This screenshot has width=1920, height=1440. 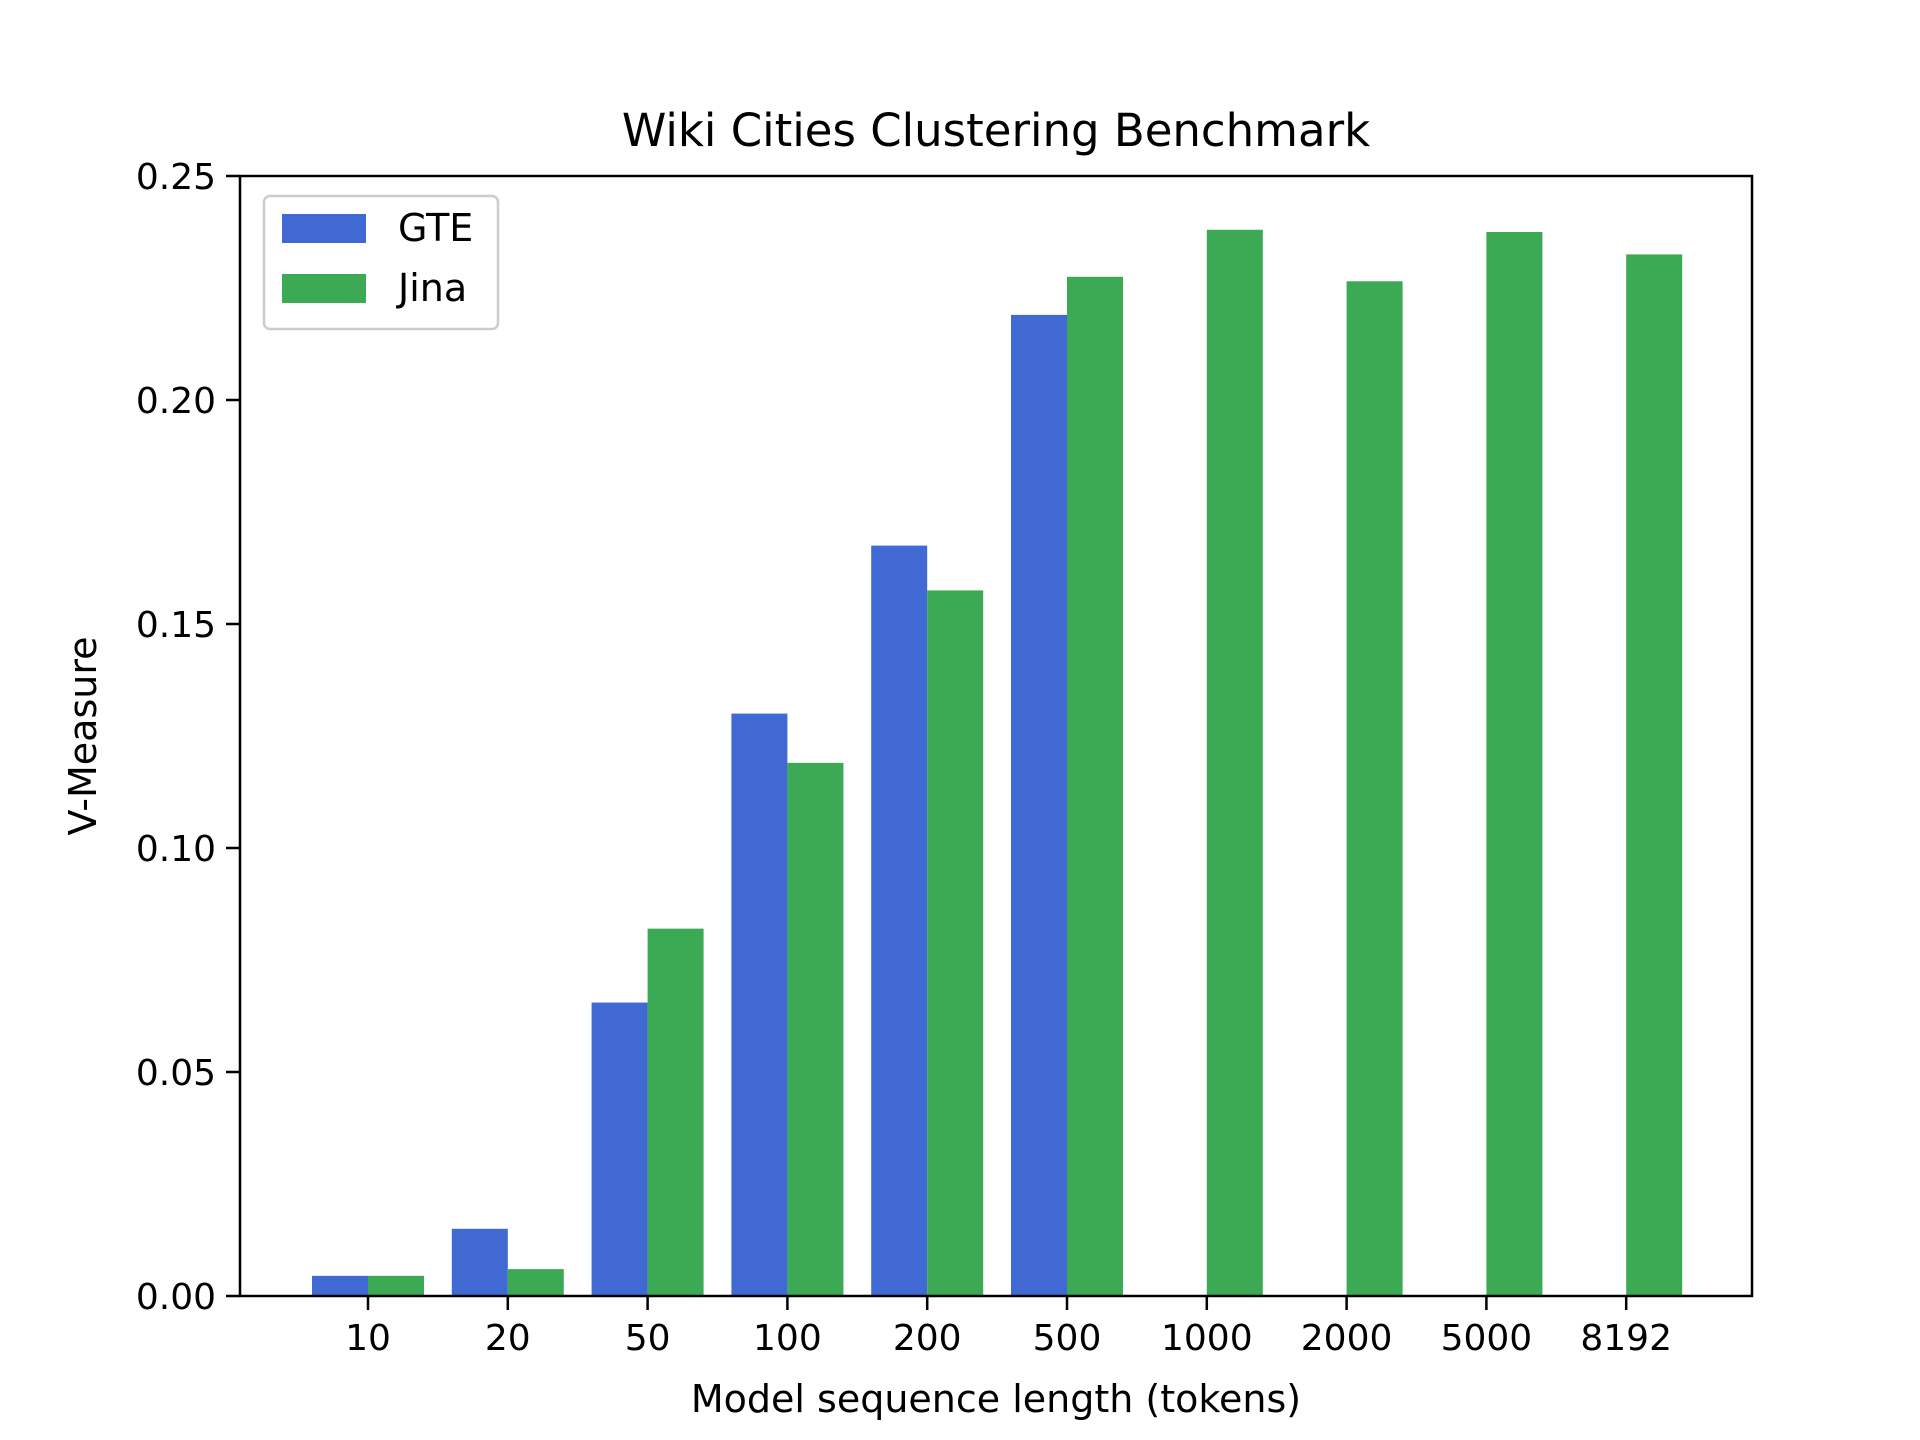 I want to click on y-tick-label: 0.05, so click(x=176, y=1073).